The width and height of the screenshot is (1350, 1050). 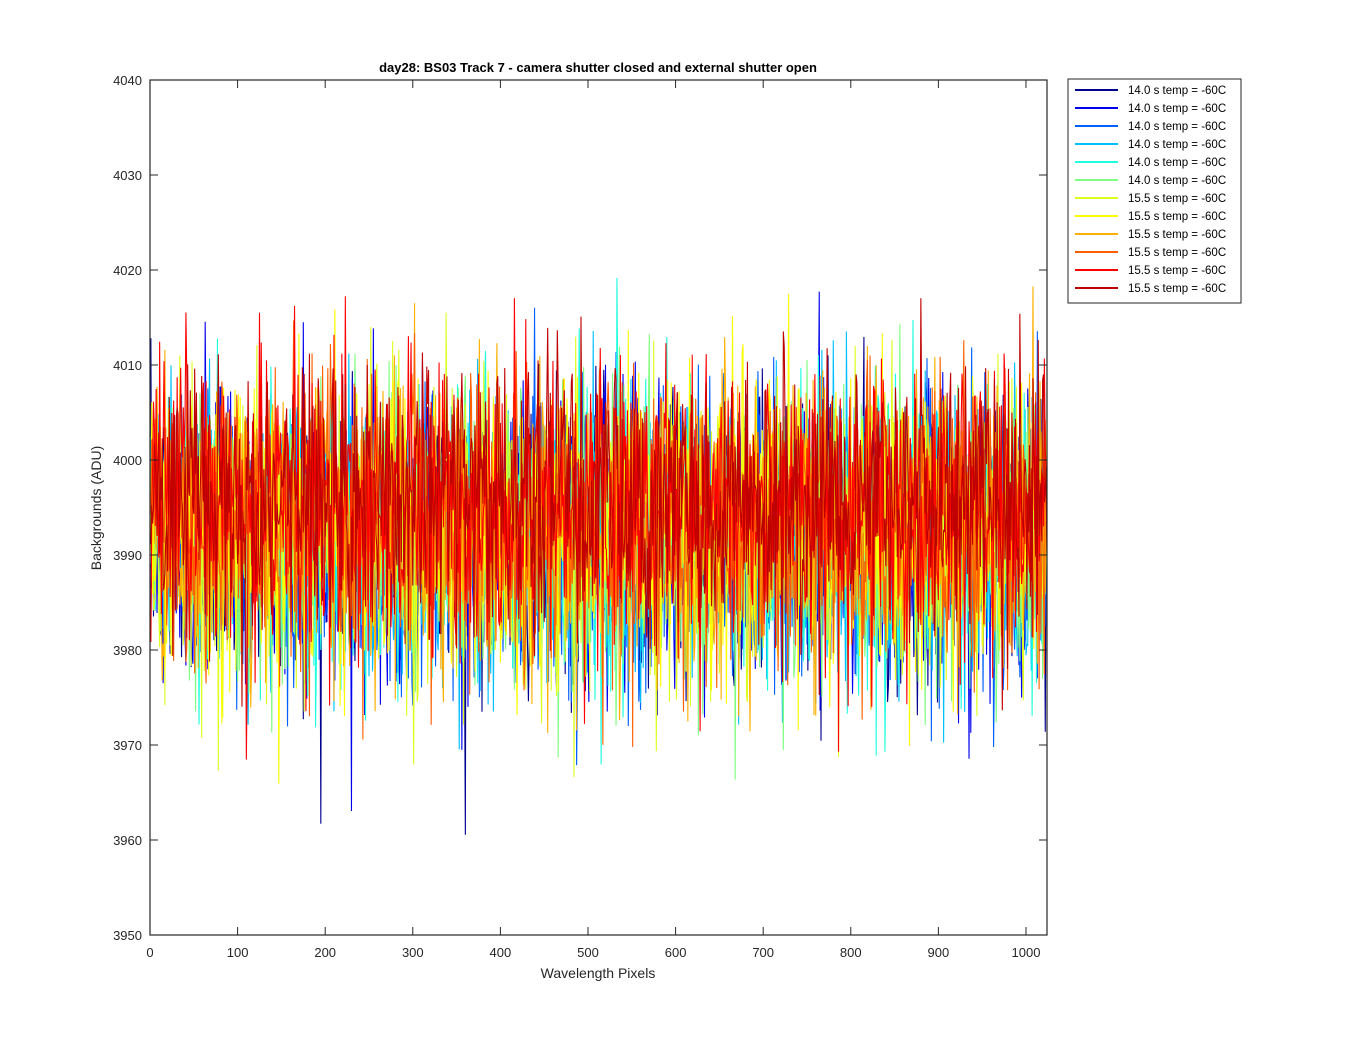 I want to click on legend-entry-11: 15.5 s temp = -60C, so click(x=1177, y=271).